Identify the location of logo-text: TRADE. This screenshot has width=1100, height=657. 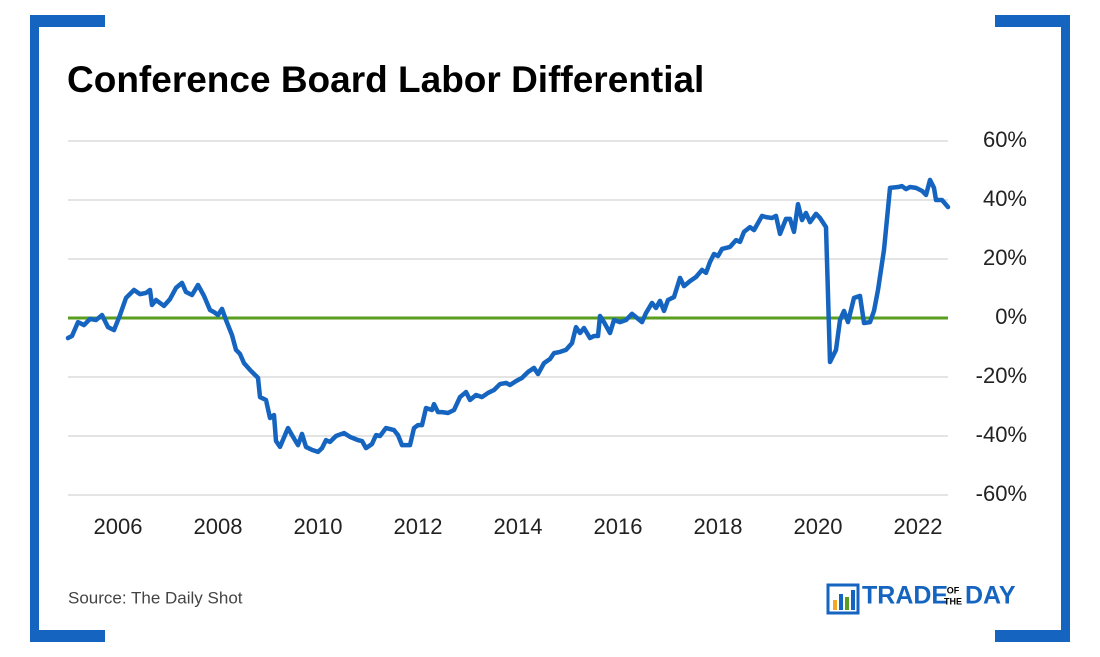
(905, 596).